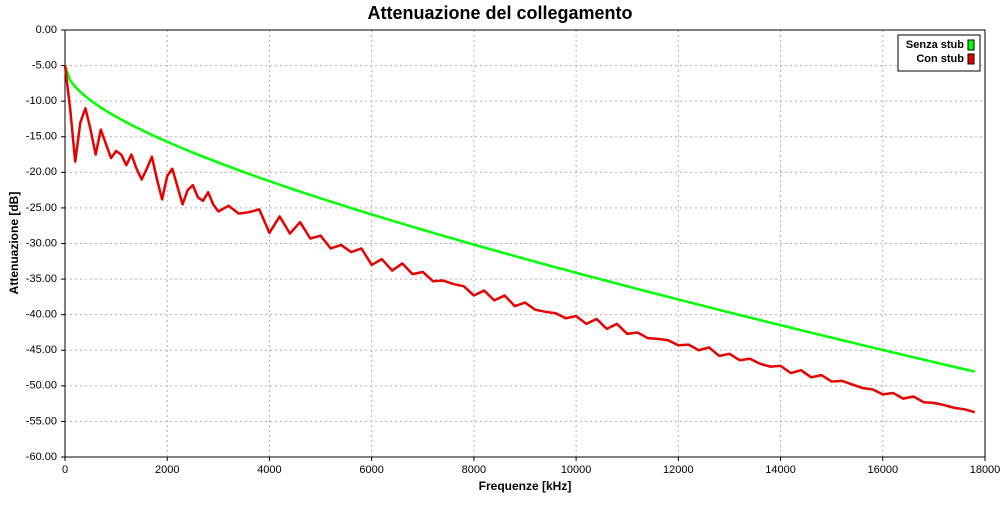 The height and width of the screenshot is (505, 1000). Describe the element at coordinates (41, 315) in the screenshot. I see `y-tick-label: -40.00` at that location.